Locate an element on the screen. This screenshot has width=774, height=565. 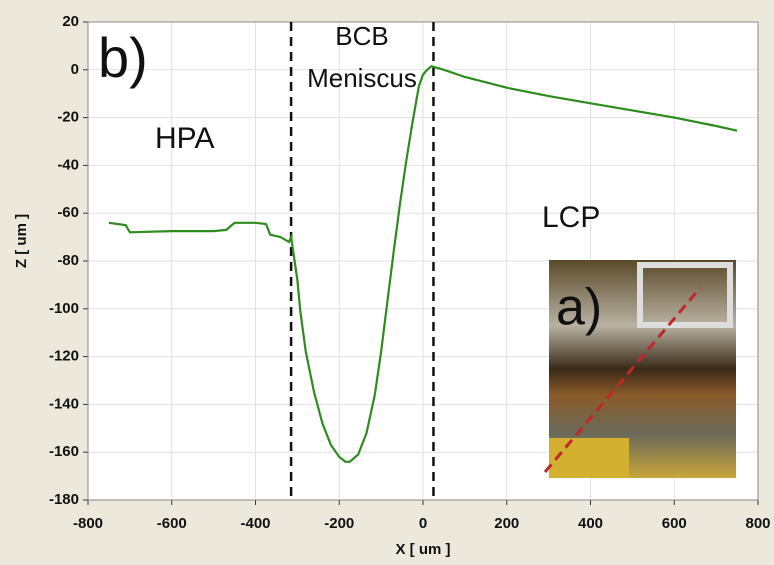
y-tick-label: -100 is located at coordinates (64, 308).